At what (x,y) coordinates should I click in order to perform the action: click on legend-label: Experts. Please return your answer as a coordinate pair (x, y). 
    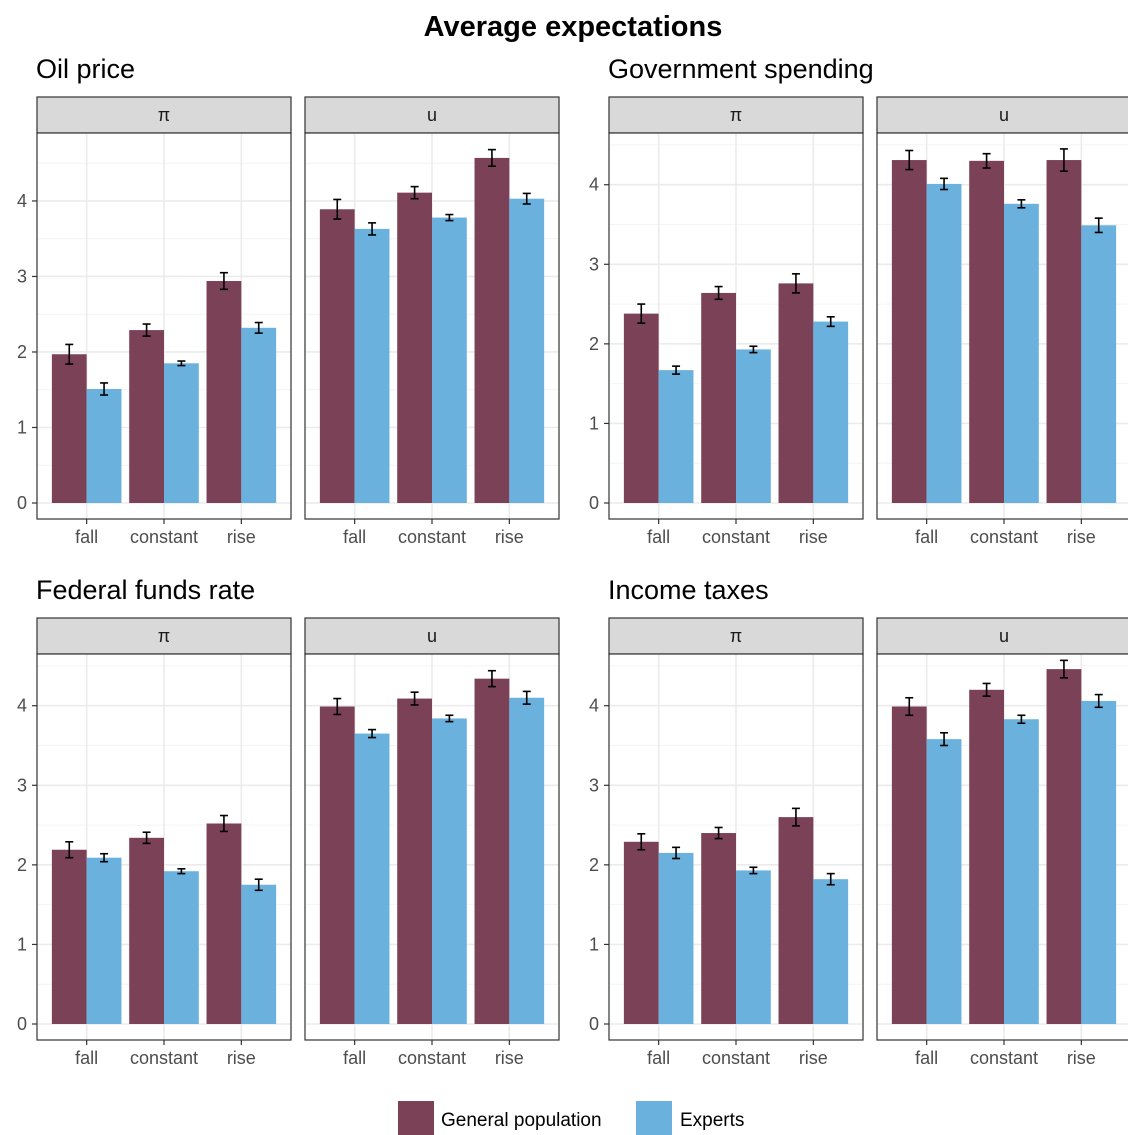
    Looking at the image, I should click on (712, 1120).